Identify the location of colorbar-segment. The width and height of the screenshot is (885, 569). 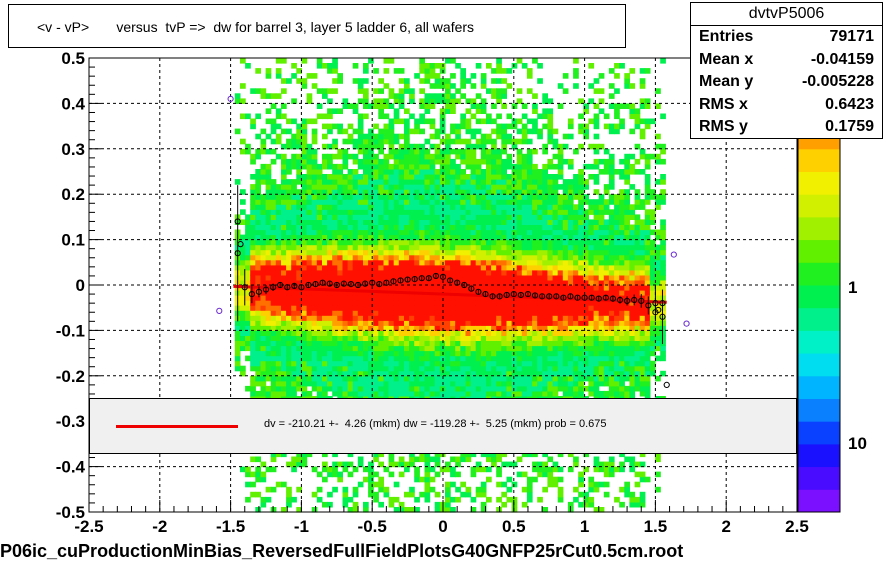
(819, 160).